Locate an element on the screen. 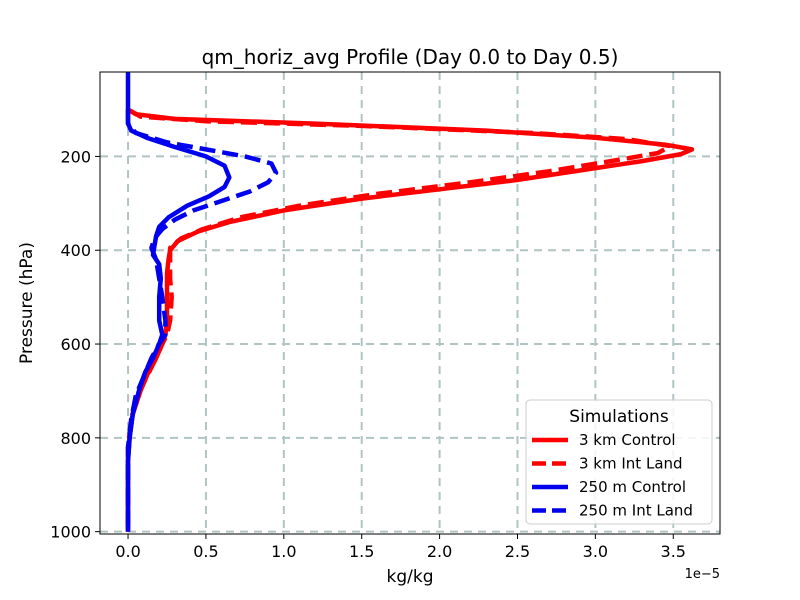  y-tick-label: 200 is located at coordinates (75, 156).